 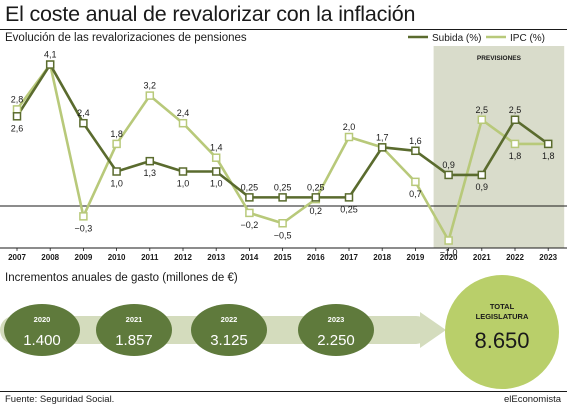 I want to click on footer-divider, so click(x=283, y=391).